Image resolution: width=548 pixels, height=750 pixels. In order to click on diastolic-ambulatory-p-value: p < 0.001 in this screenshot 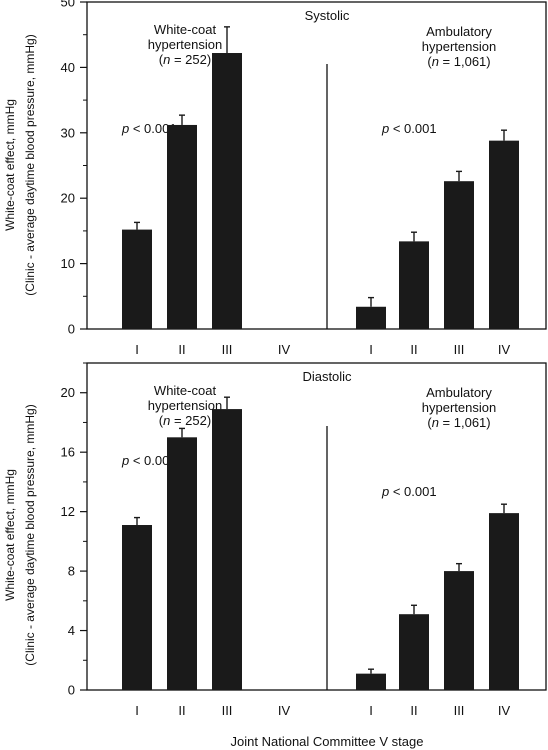, I will do `click(409, 491)`.